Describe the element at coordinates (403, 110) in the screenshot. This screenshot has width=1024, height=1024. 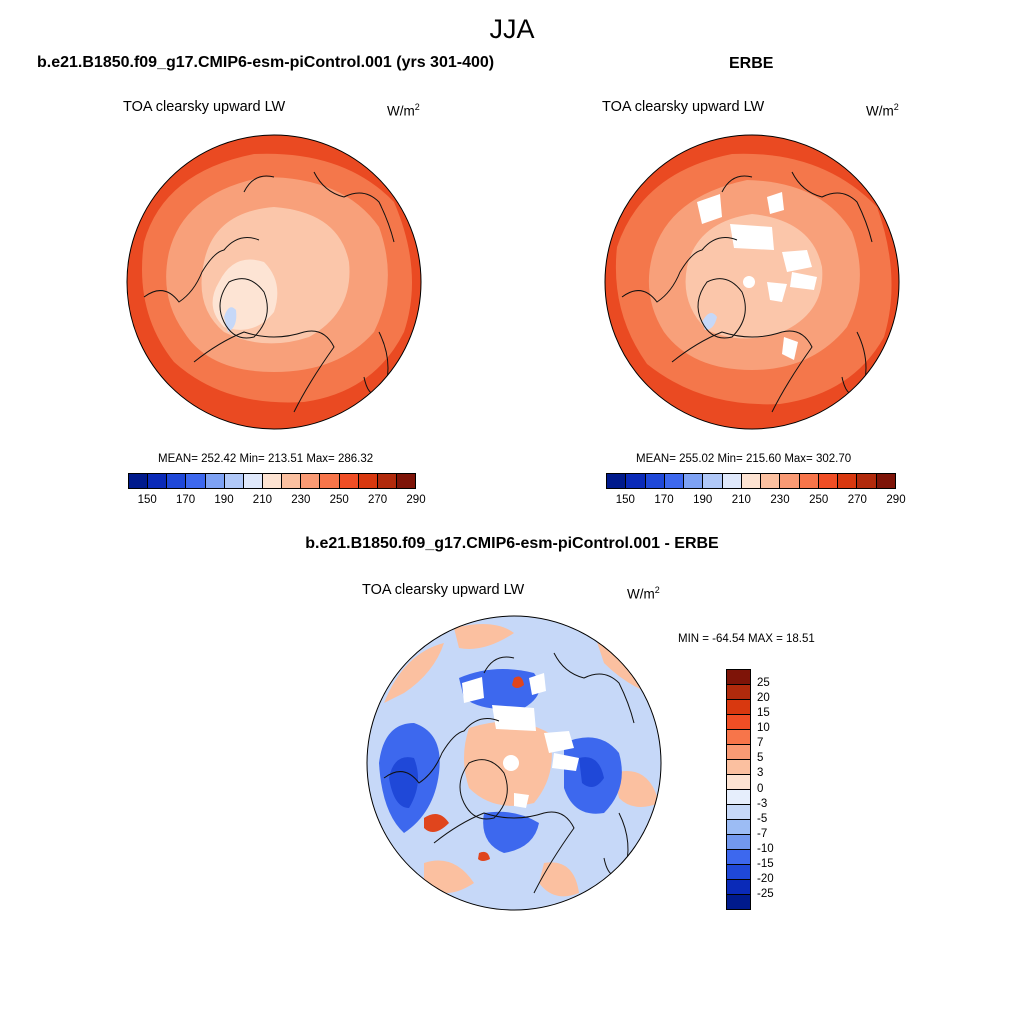
I see `model-units: W/m2` at that location.